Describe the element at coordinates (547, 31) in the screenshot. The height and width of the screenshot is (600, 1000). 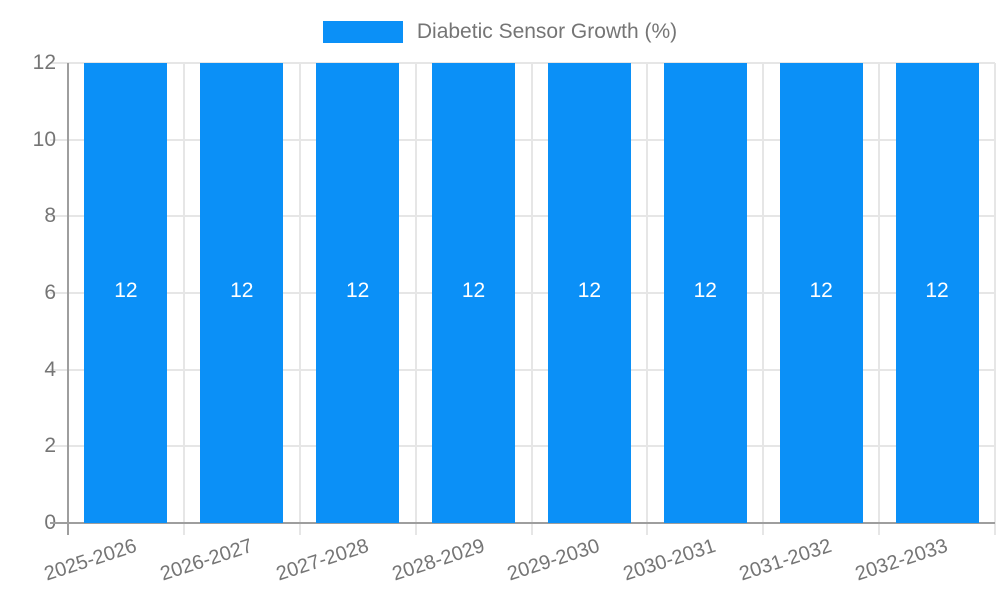
I see `legend-label: Diabetic Sensor Growth (%)` at that location.